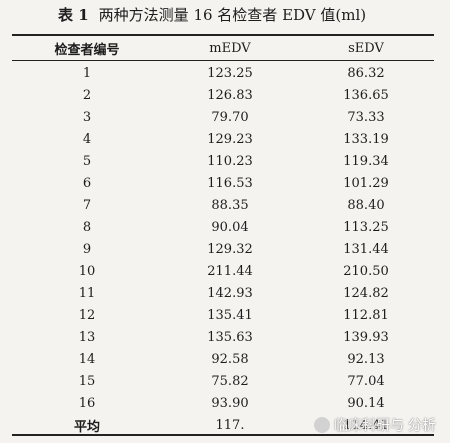 The width and height of the screenshot is (450, 443). Describe the element at coordinates (366, 48) in the screenshot. I see `header-sedv: sEDV` at that location.